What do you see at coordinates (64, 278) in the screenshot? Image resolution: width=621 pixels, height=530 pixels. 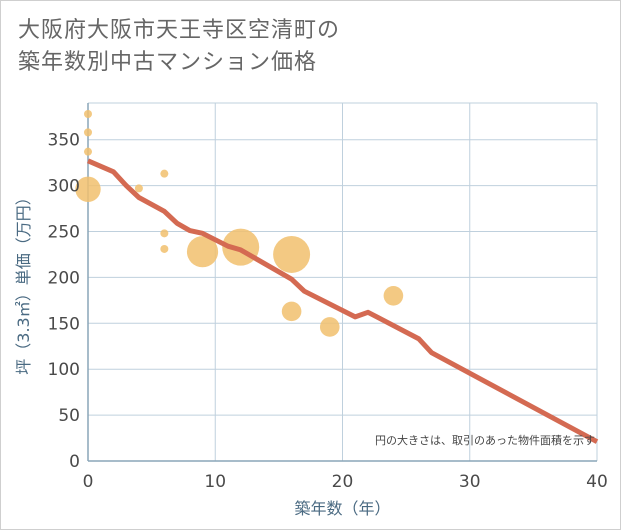 I see `y-tick-label: 200` at bounding box center [64, 278].